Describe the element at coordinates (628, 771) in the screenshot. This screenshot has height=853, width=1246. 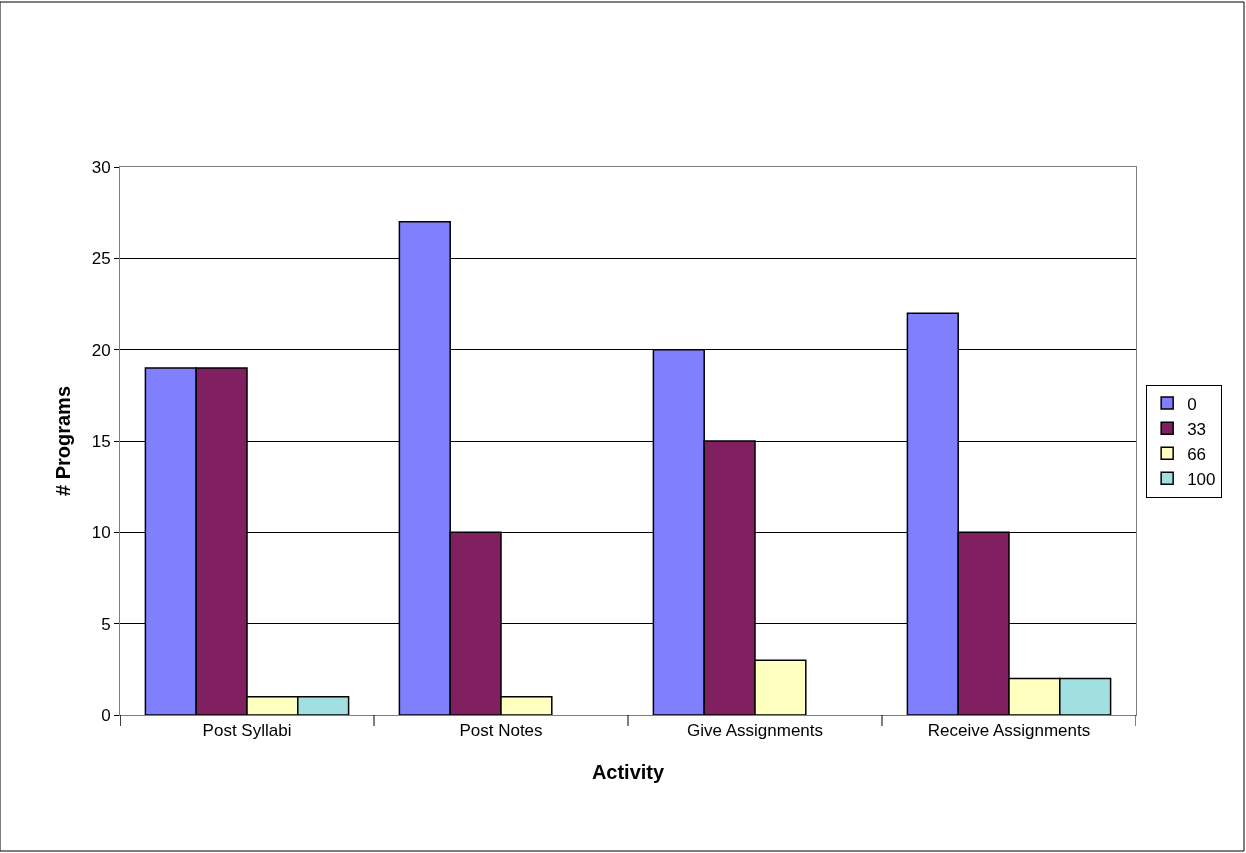
I see `x-axis-title: Activity` at that location.